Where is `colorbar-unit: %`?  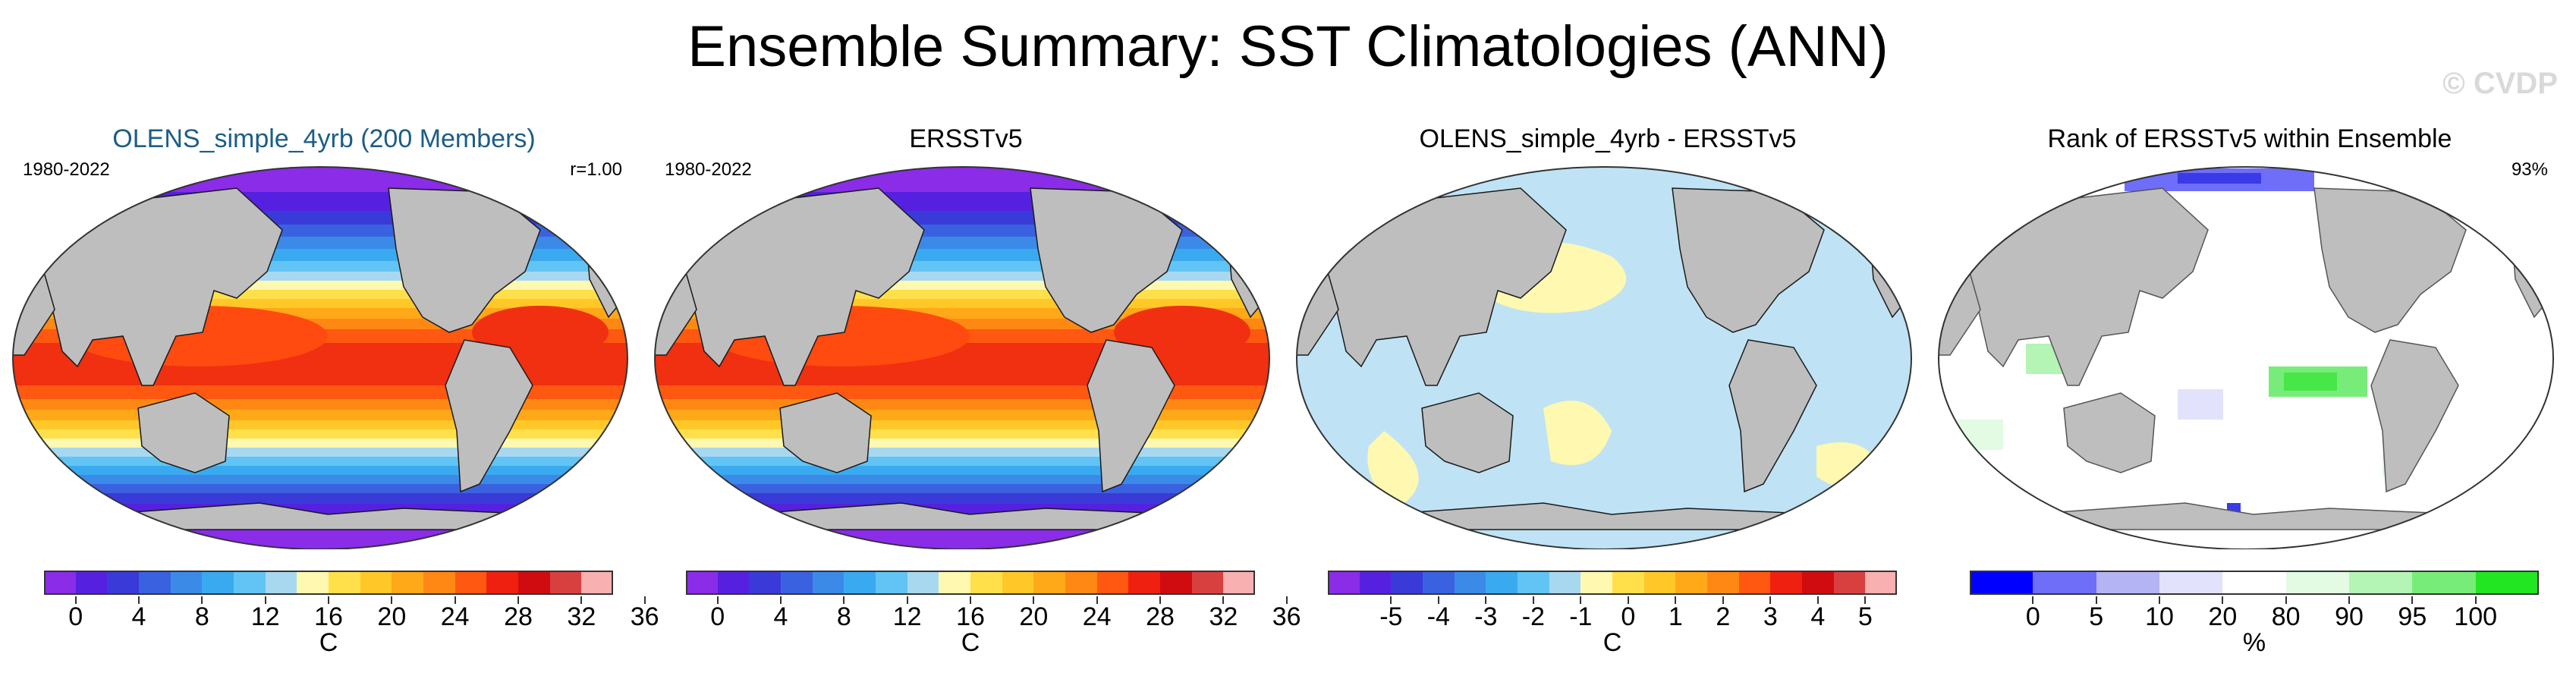 colorbar-unit: % is located at coordinates (2254, 642).